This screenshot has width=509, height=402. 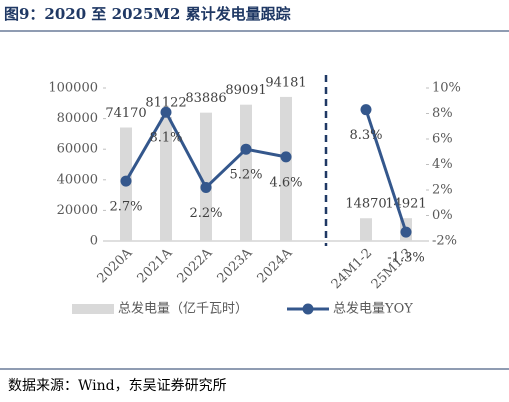 What do you see at coordinates (94, 241) in the screenshot?
I see `y-tick-label: 0` at bounding box center [94, 241].